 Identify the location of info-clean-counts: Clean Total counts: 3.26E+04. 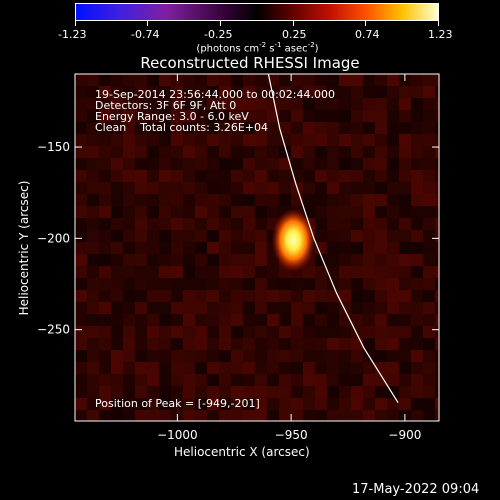
(182, 127).